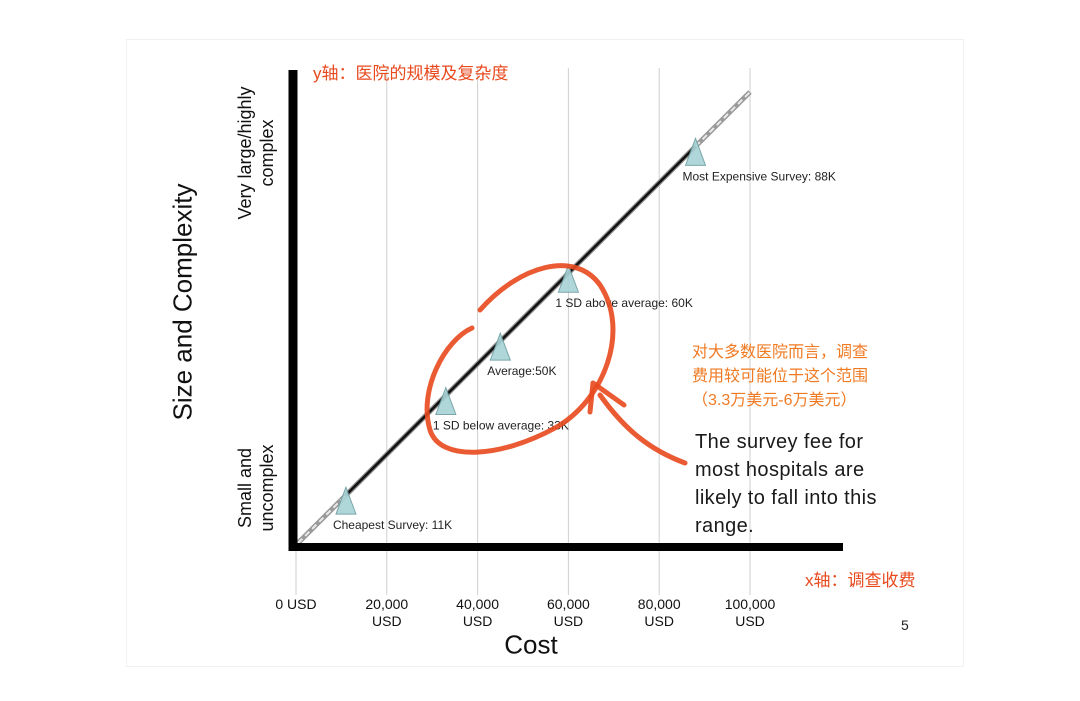 This screenshot has width=1080, height=701. What do you see at coordinates (780, 376) in the screenshot?
I see `range-cn-line: 费用较可能位于这个范围` at bounding box center [780, 376].